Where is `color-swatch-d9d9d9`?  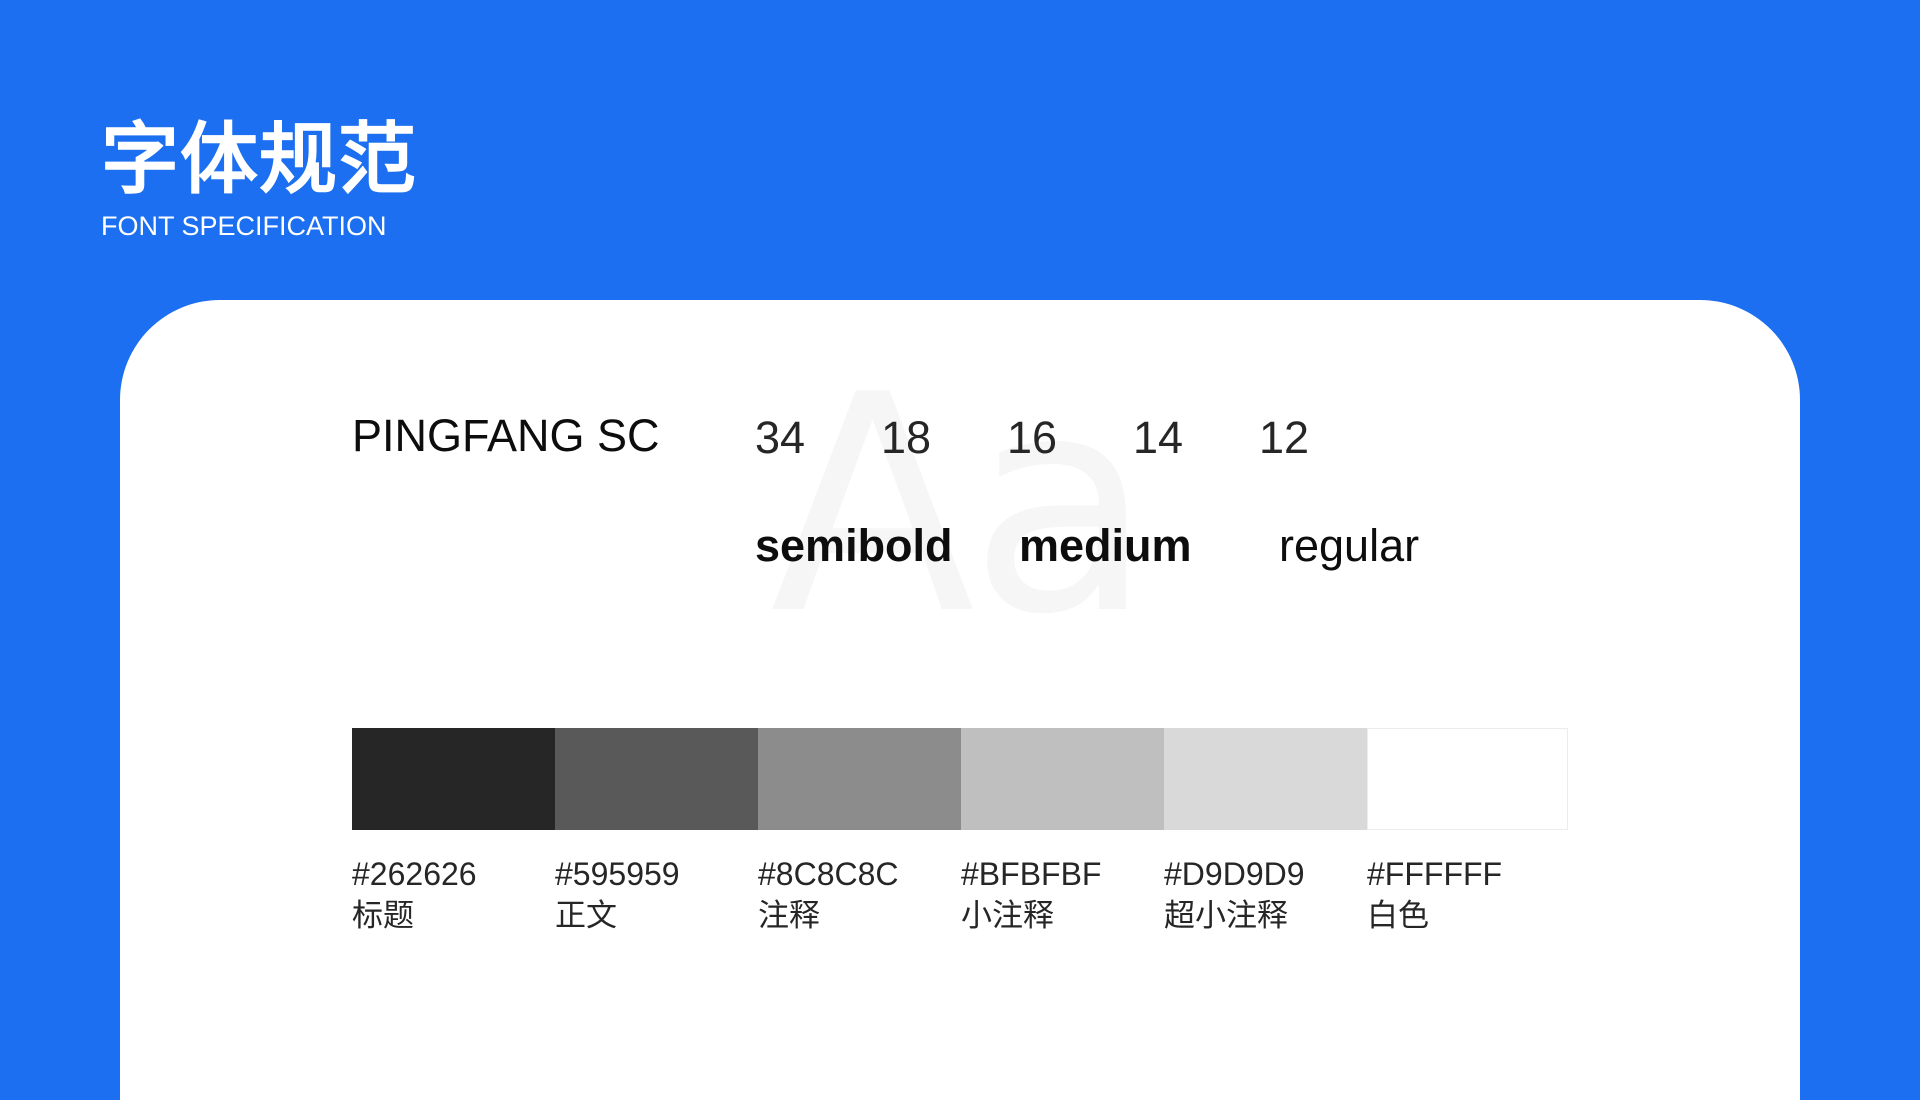 color-swatch-d9d9d9 is located at coordinates (1265, 779).